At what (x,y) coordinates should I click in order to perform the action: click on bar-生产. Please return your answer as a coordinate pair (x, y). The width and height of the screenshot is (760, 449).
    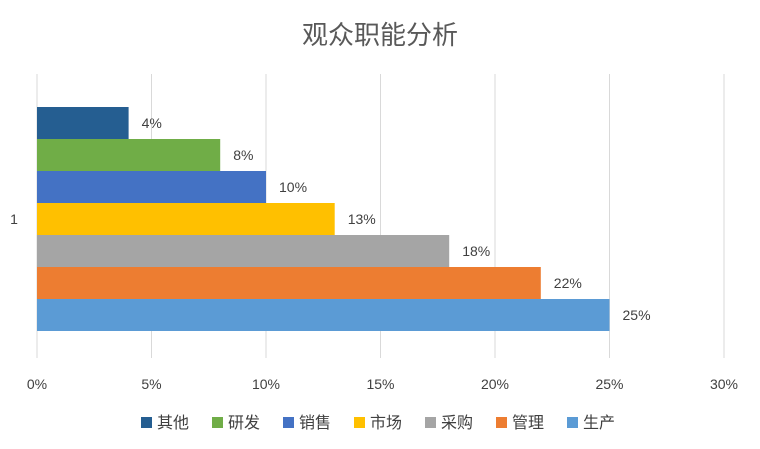
    Looking at the image, I should click on (323, 315).